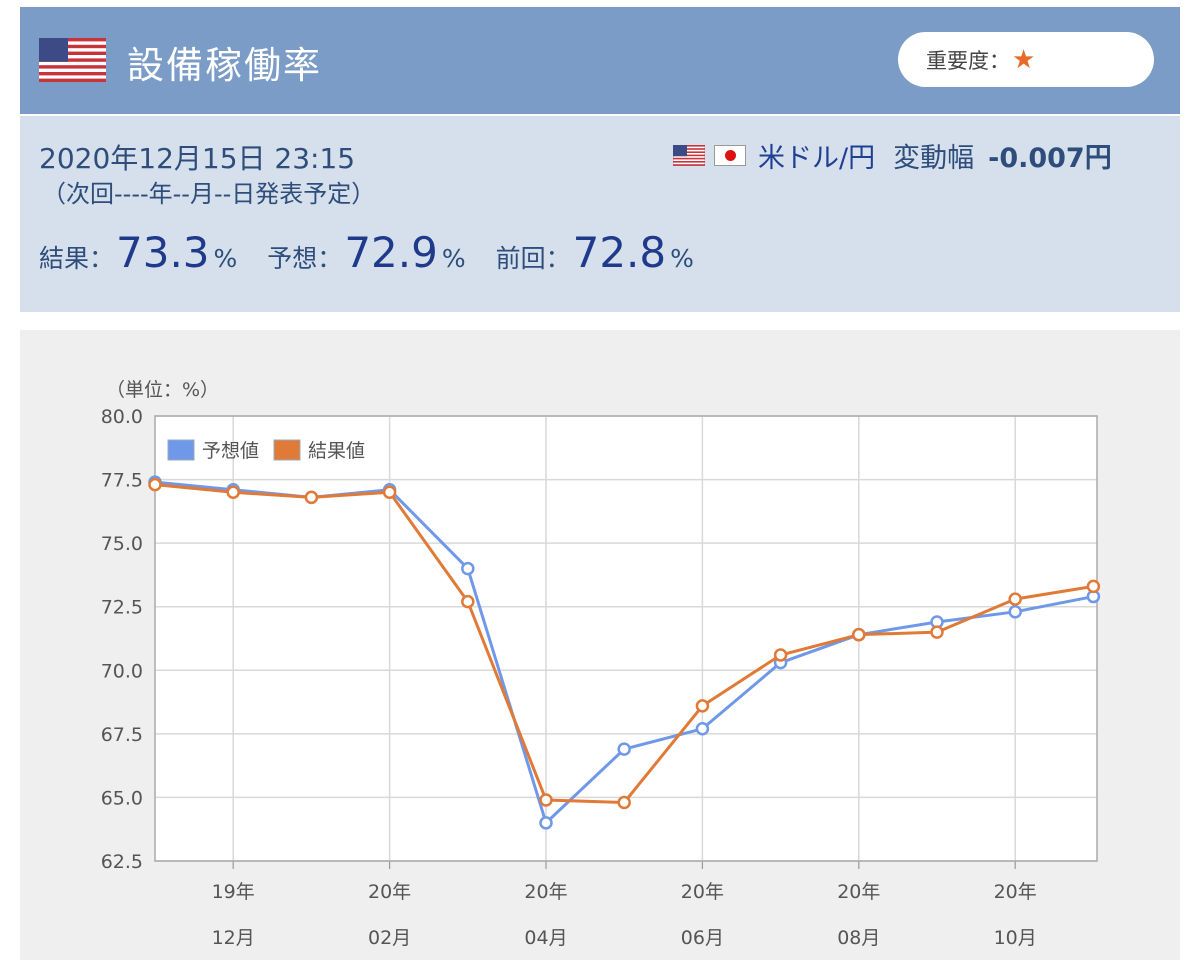 This screenshot has height=960, width=1200. I want to click on importance-badge: 重要度： ★, so click(1026, 59).